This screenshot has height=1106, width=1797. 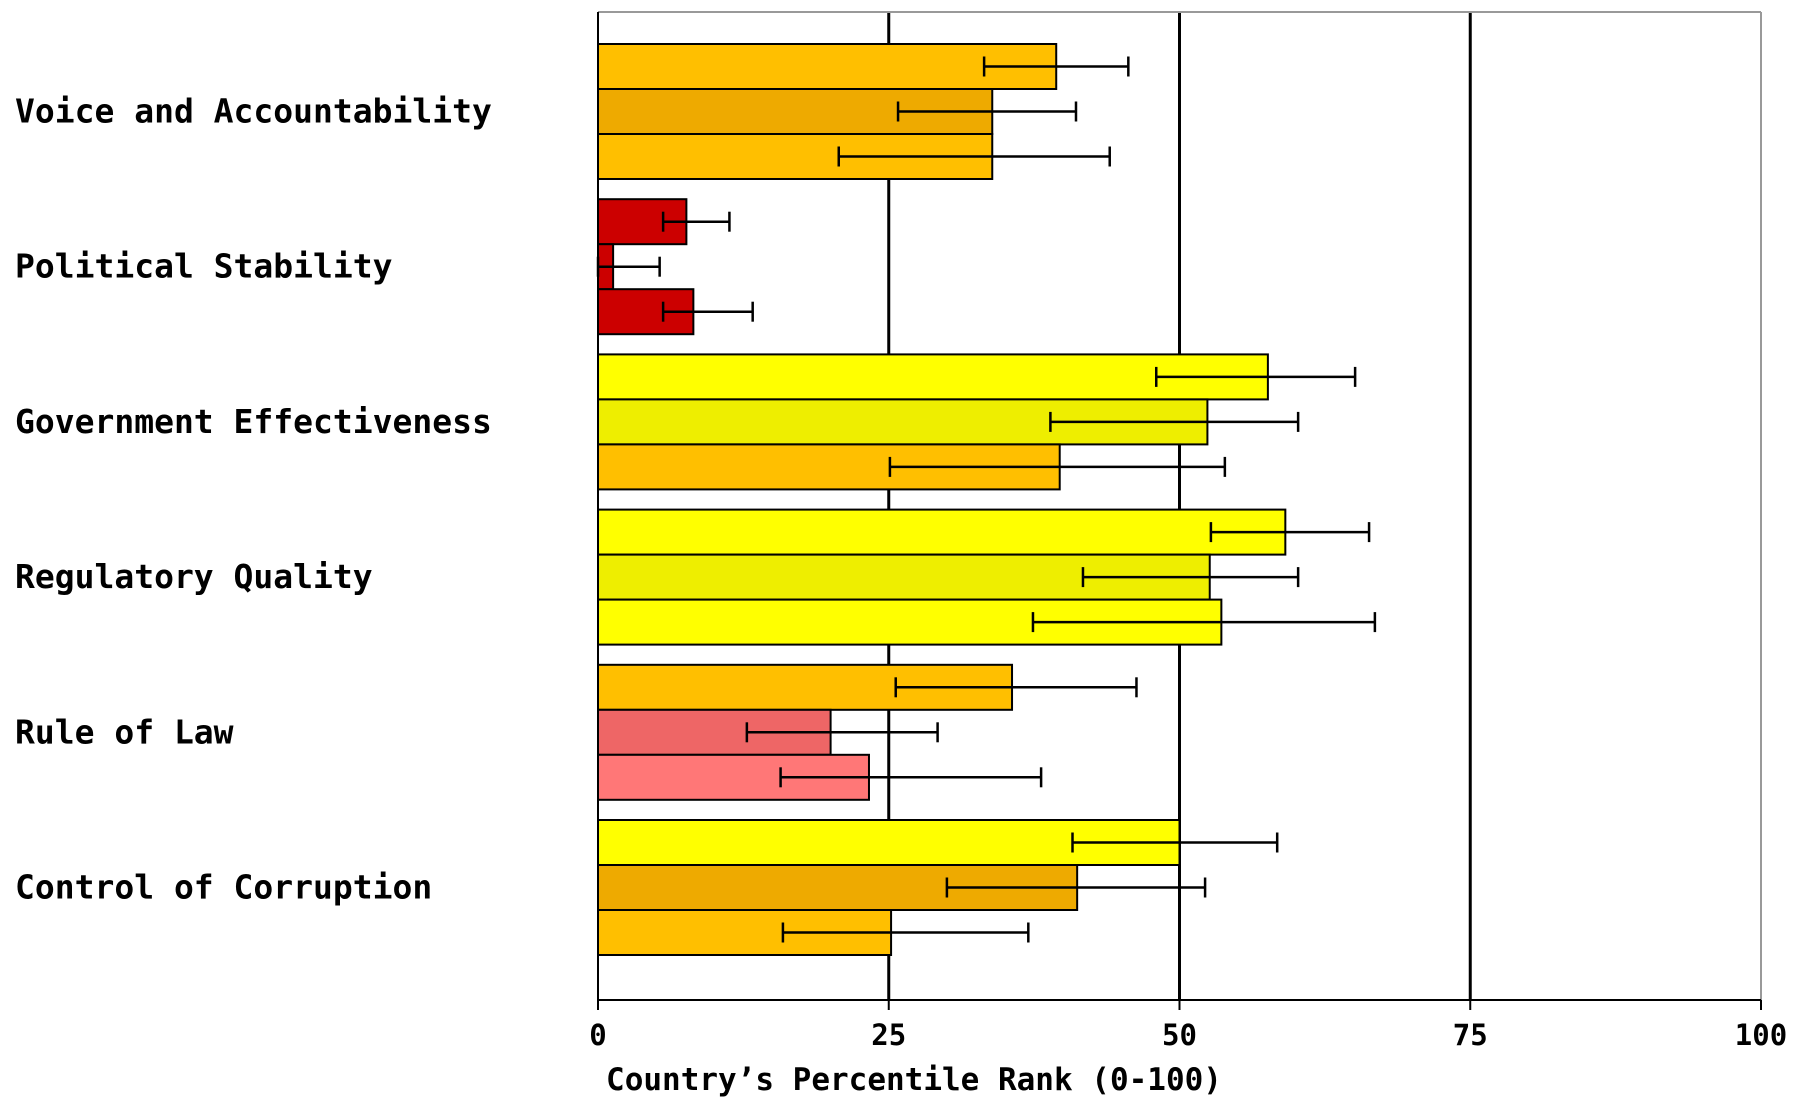 What do you see at coordinates (204, 266) in the screenshot?
I see `category-label-1: Political Stability` at bounding box center [204, 266].